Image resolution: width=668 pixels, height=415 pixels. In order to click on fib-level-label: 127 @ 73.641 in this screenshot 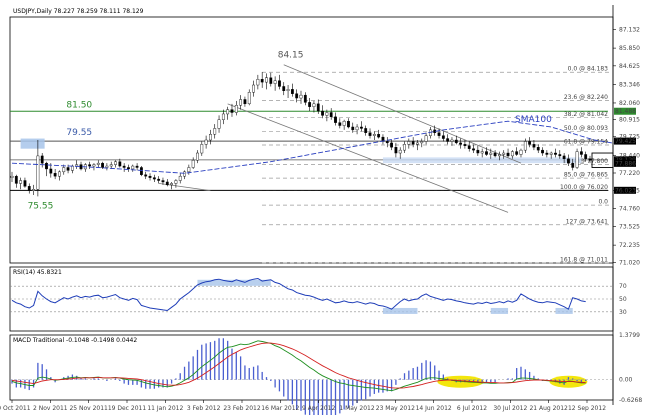, I will do `click(587, 221)`.